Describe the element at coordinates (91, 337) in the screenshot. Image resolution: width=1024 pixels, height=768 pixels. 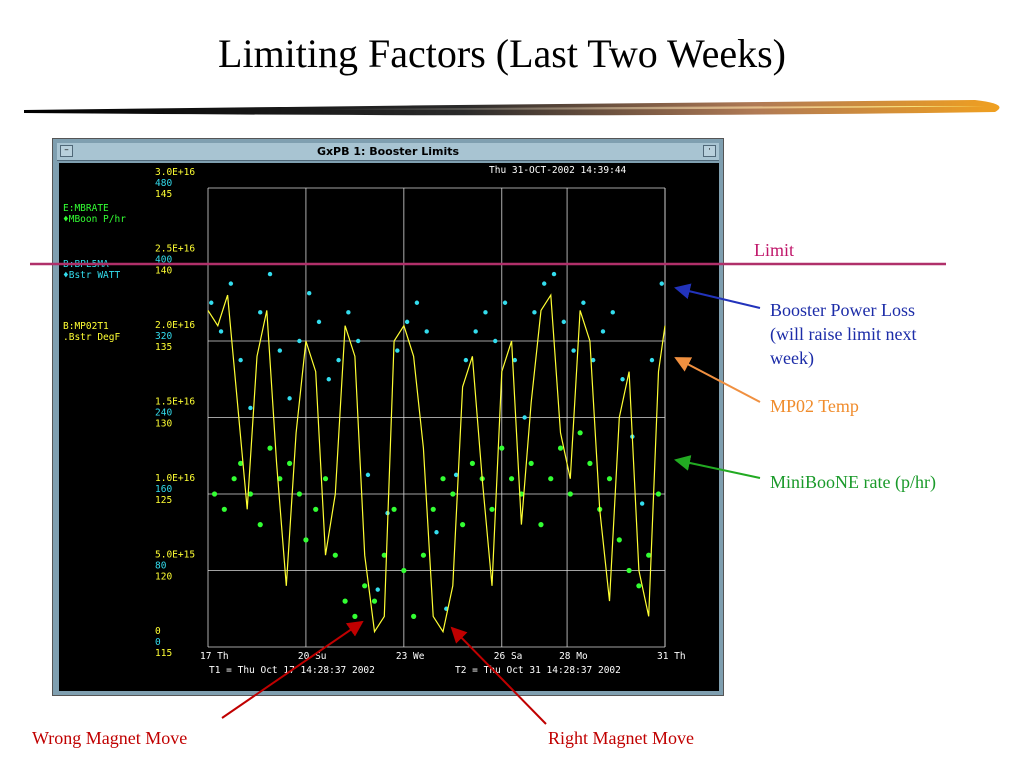
I see `legend-desc: .Bstr DegF` at that location.